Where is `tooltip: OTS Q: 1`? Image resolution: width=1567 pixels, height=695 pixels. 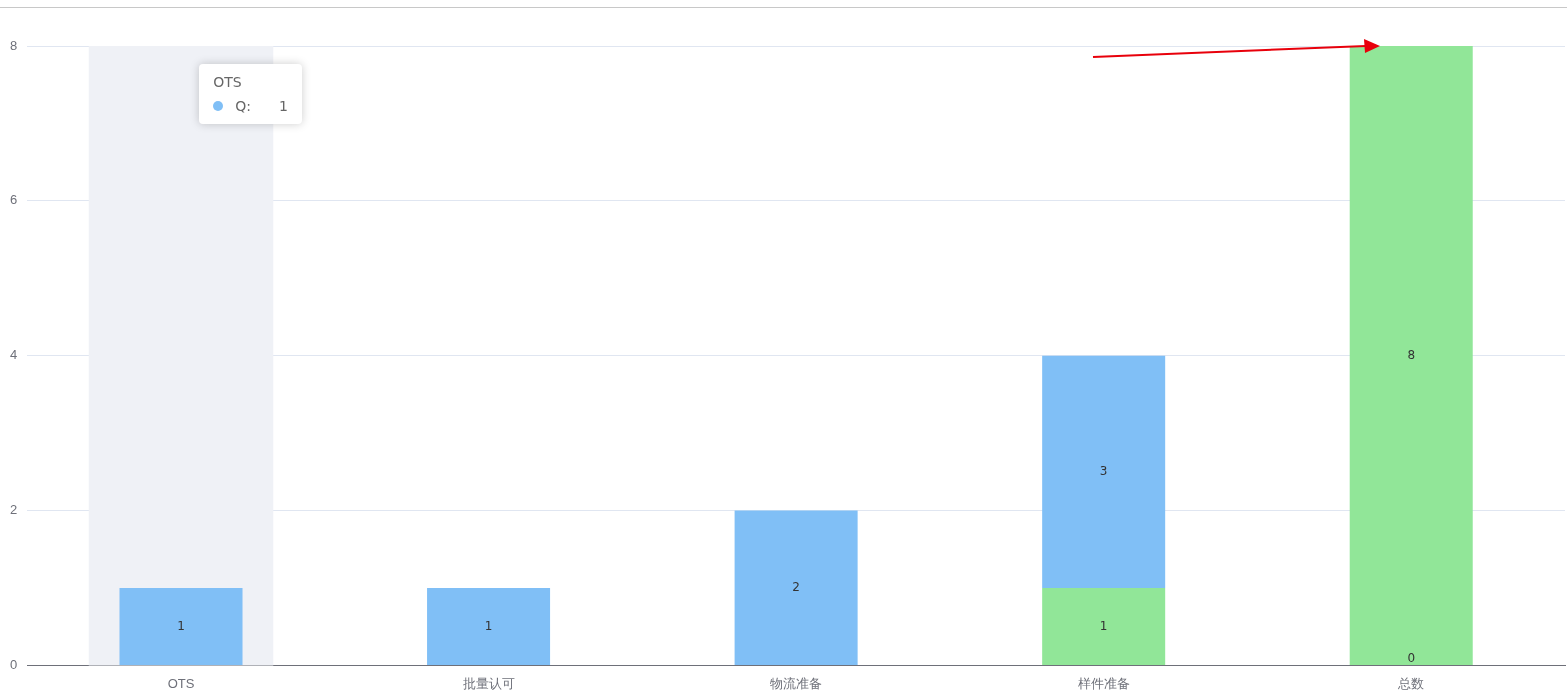 tooltip: OTS Q: 1 is located at coordinates (250, 94).